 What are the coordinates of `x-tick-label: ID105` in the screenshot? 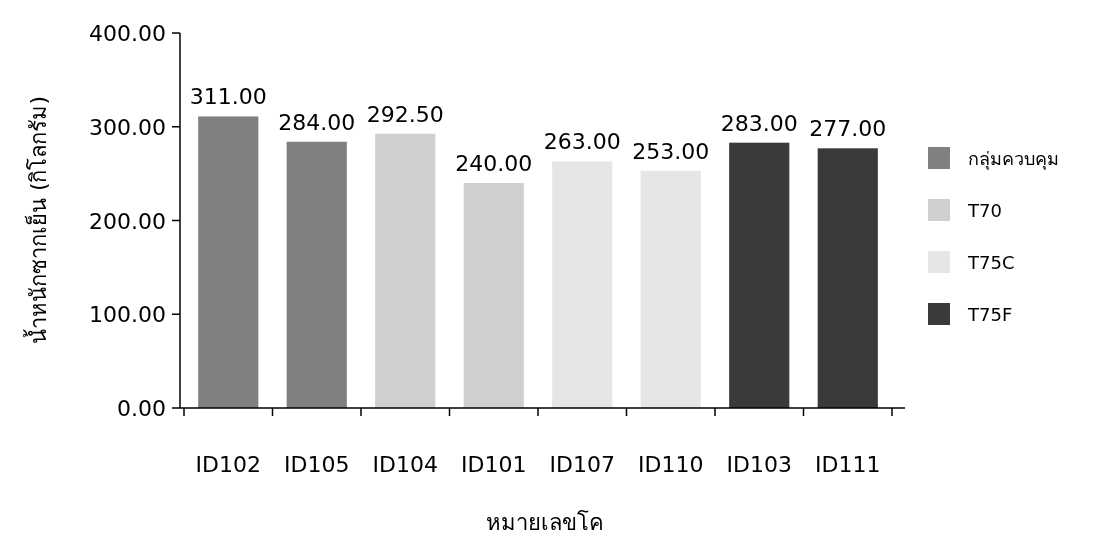 It's located at (317, 464).